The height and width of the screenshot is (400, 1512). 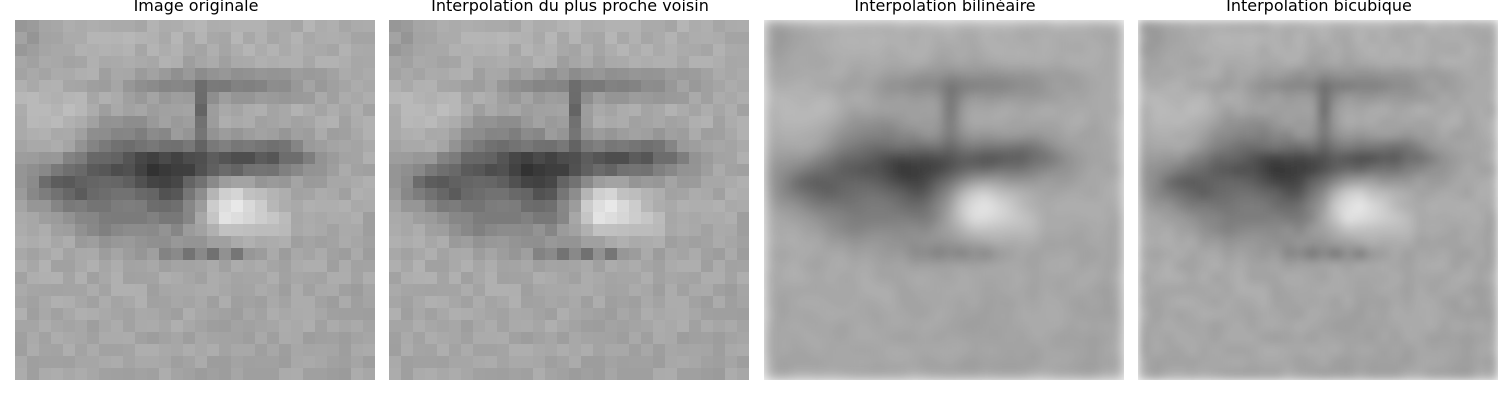 I want to click on panel-title: Interpolation bicubique, so click(x=1319, y=7).